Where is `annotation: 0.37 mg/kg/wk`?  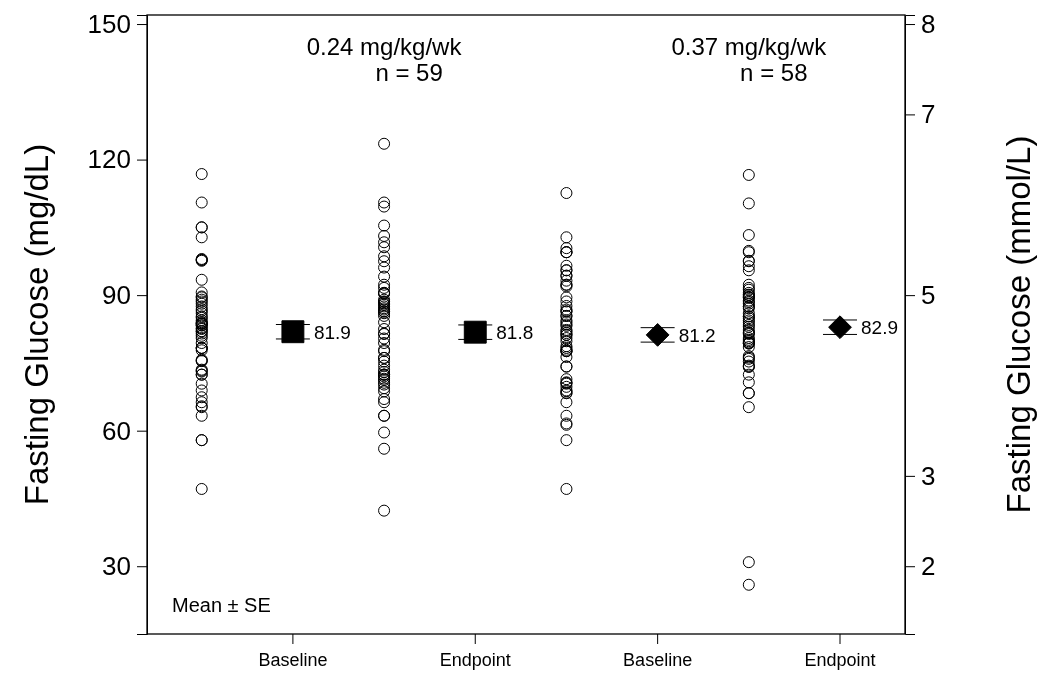
annotation: 0.37 mg/kg/wk is located at coordinates (749, 46).